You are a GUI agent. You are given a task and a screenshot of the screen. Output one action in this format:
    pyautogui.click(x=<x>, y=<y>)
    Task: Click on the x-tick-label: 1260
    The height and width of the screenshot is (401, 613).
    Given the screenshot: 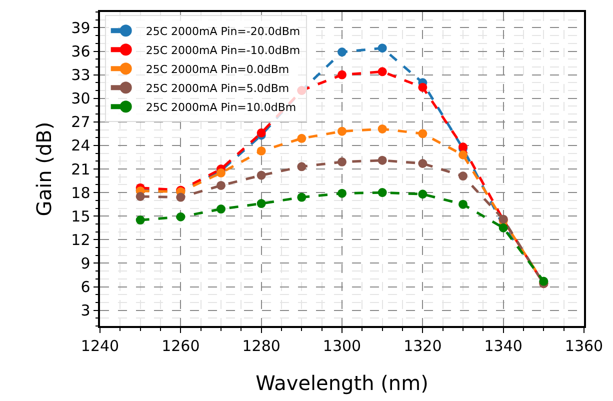 What is the action you would take?
    pyautogui.click(x=181, y=345)
    